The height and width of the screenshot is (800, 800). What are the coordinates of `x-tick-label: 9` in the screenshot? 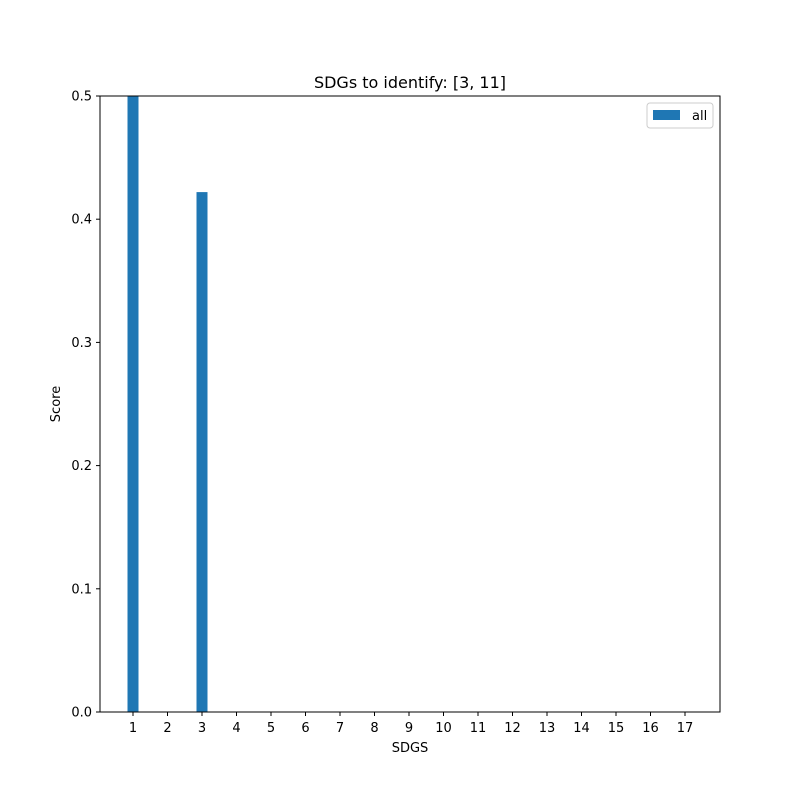 It's located at (409, 728).